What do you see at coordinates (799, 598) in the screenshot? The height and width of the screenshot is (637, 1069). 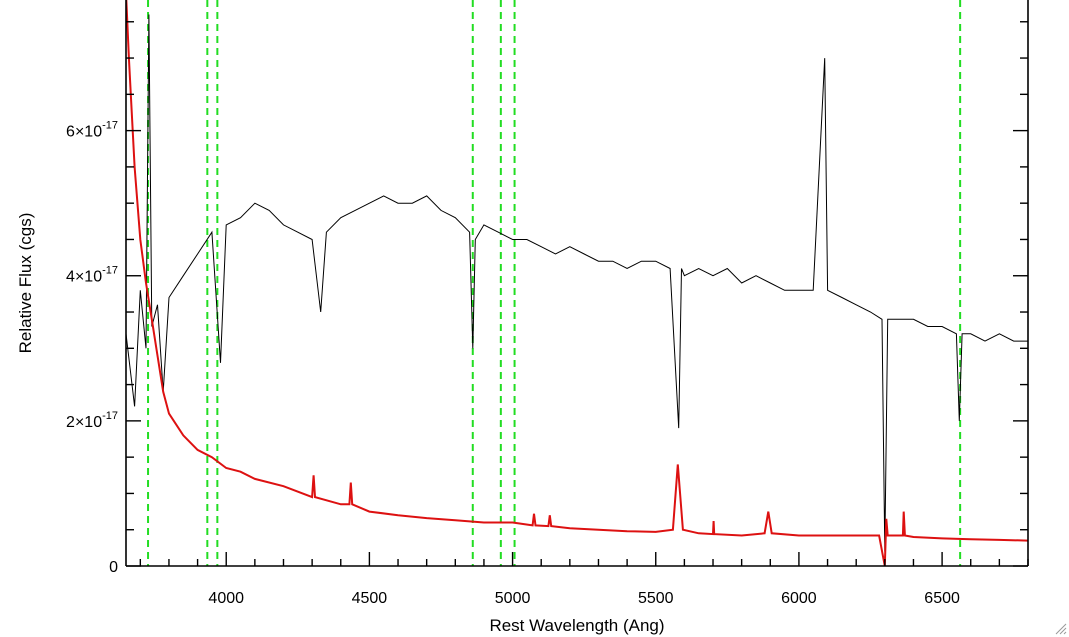 I see `x-tick-label: 6000` at bounding box center [799, 598].